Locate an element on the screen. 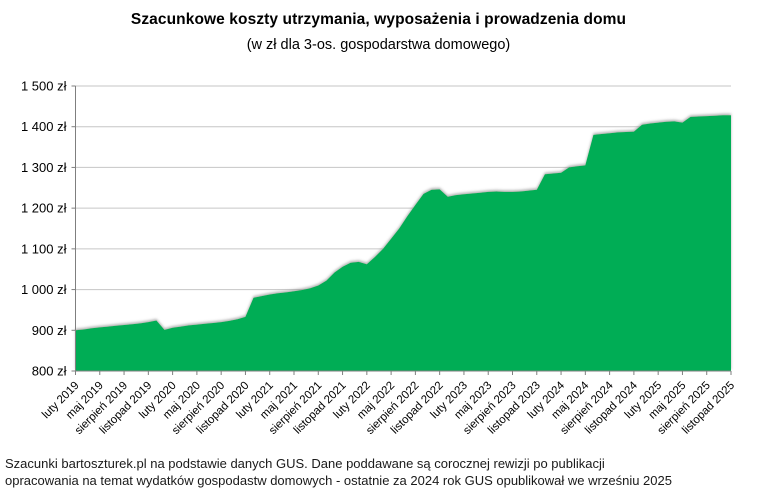  y-tick-label: 1 400 zł is located at coordinates (44, 126).